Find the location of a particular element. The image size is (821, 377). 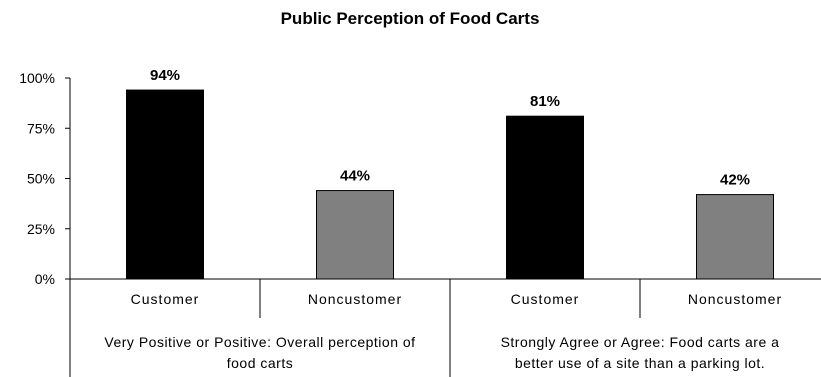

group-label: food carts is located at coordinates (260, 363).